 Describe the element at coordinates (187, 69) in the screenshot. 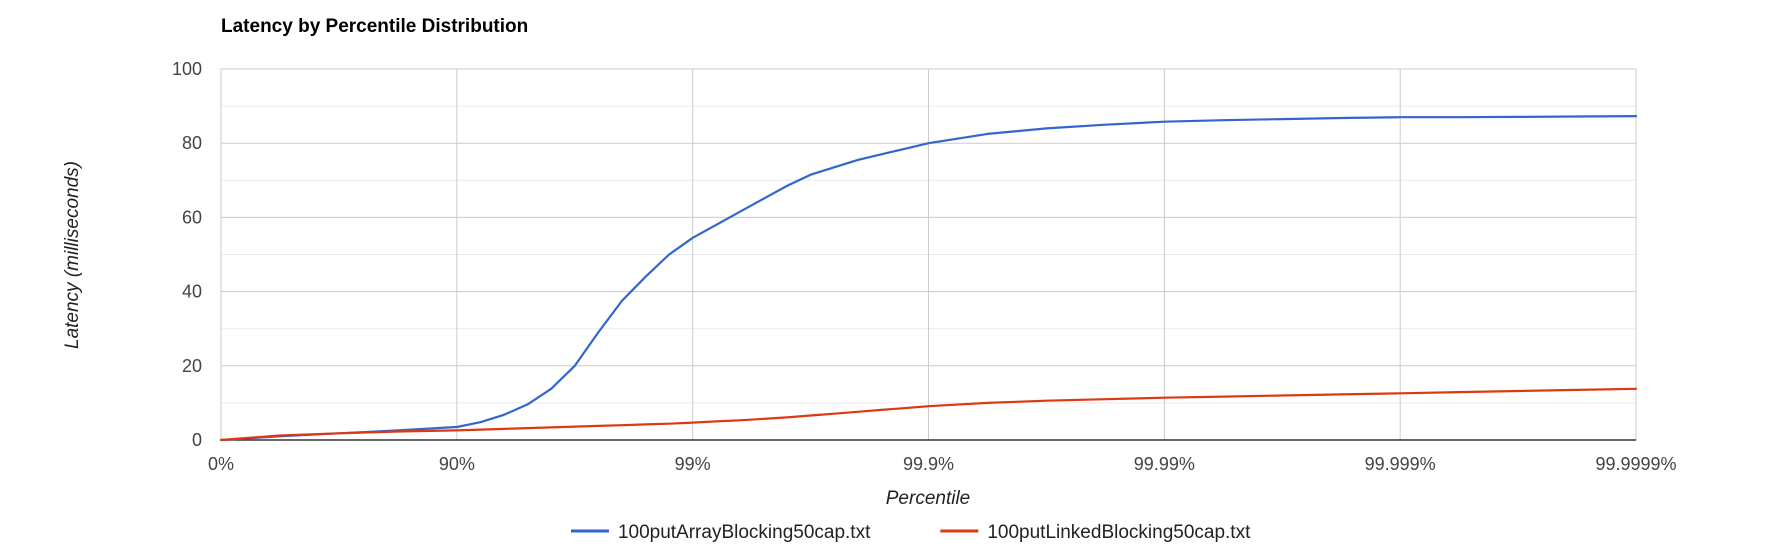

I see `y-tick-label: 100` at that location.